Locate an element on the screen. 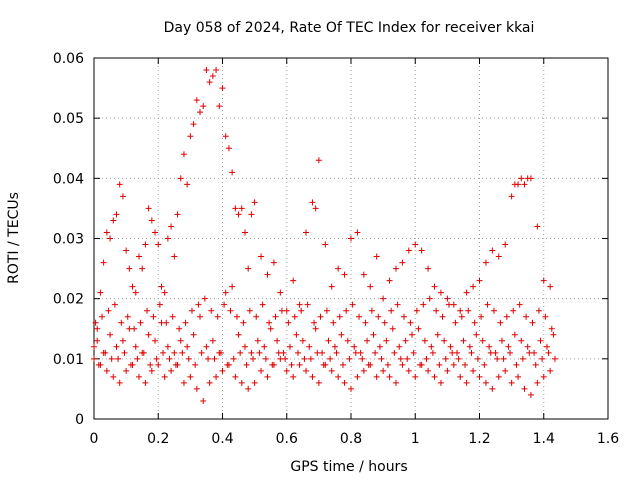 Image resolution: width=640 pixels, height=480 pixels. x-tick-label: 0 is located at coordinates (94, 439).